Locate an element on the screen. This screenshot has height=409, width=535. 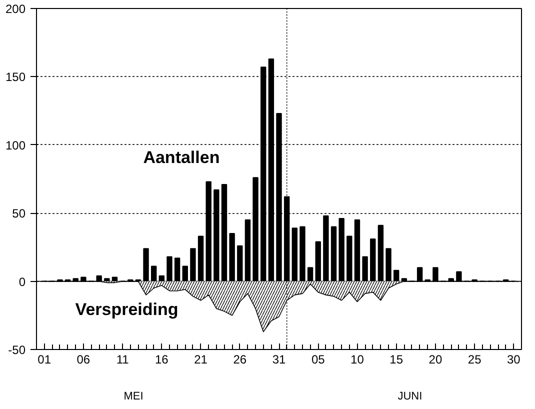
text: MEI is located at coordinates (134, 396).